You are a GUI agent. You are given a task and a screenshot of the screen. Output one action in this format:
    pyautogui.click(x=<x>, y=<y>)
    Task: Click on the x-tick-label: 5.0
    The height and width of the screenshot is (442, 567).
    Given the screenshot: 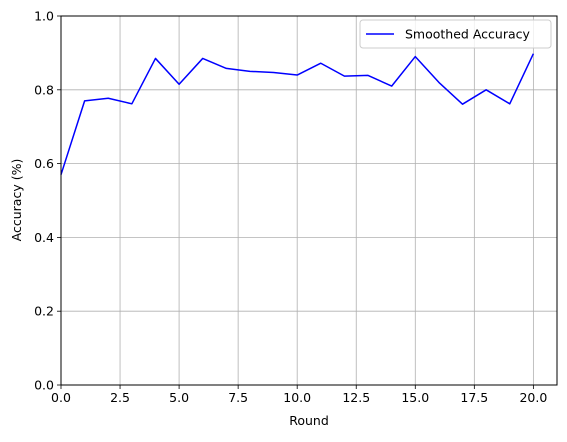 What is the action you would take?
    pyautogui.click(x=179, y=397)
    